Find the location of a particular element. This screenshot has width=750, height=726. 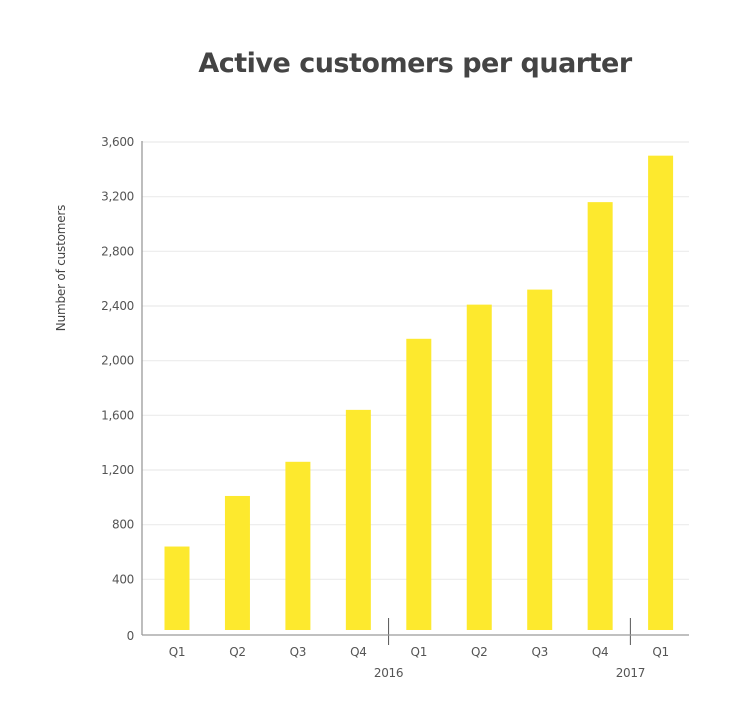

y-axis-label: Number of customers is located at coordinates (61, 268).